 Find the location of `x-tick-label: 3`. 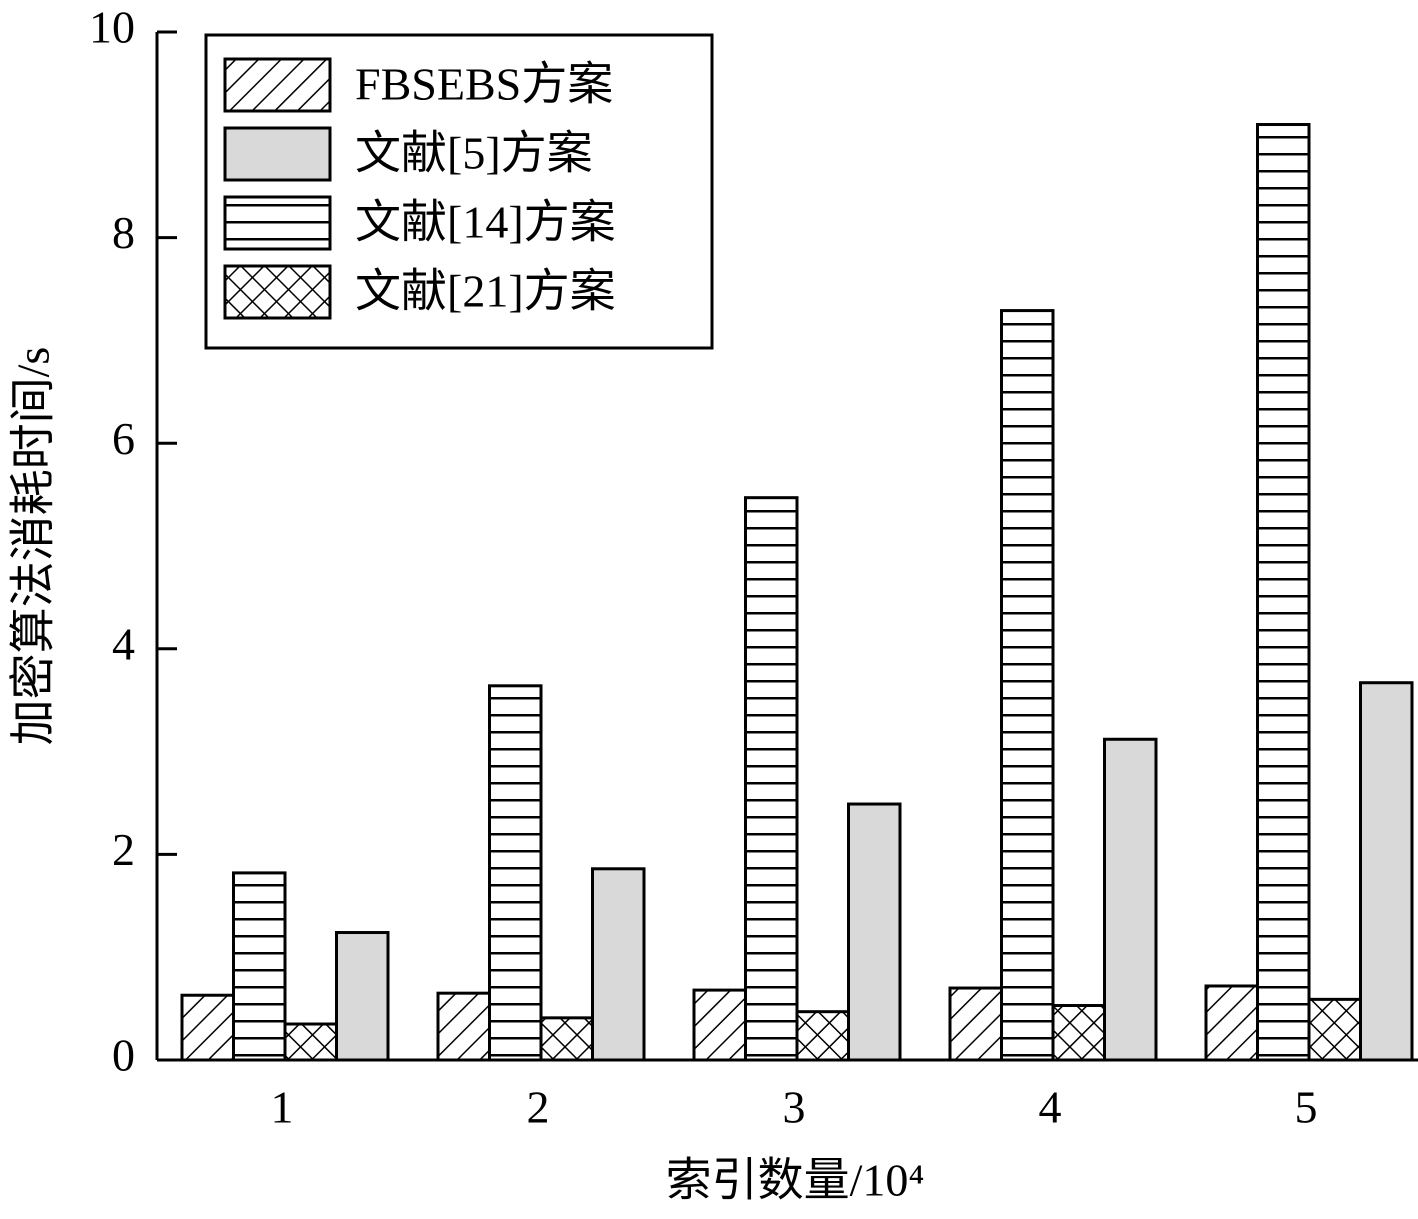

x-tick-label: 3 is located at coordinates (794, 1107).